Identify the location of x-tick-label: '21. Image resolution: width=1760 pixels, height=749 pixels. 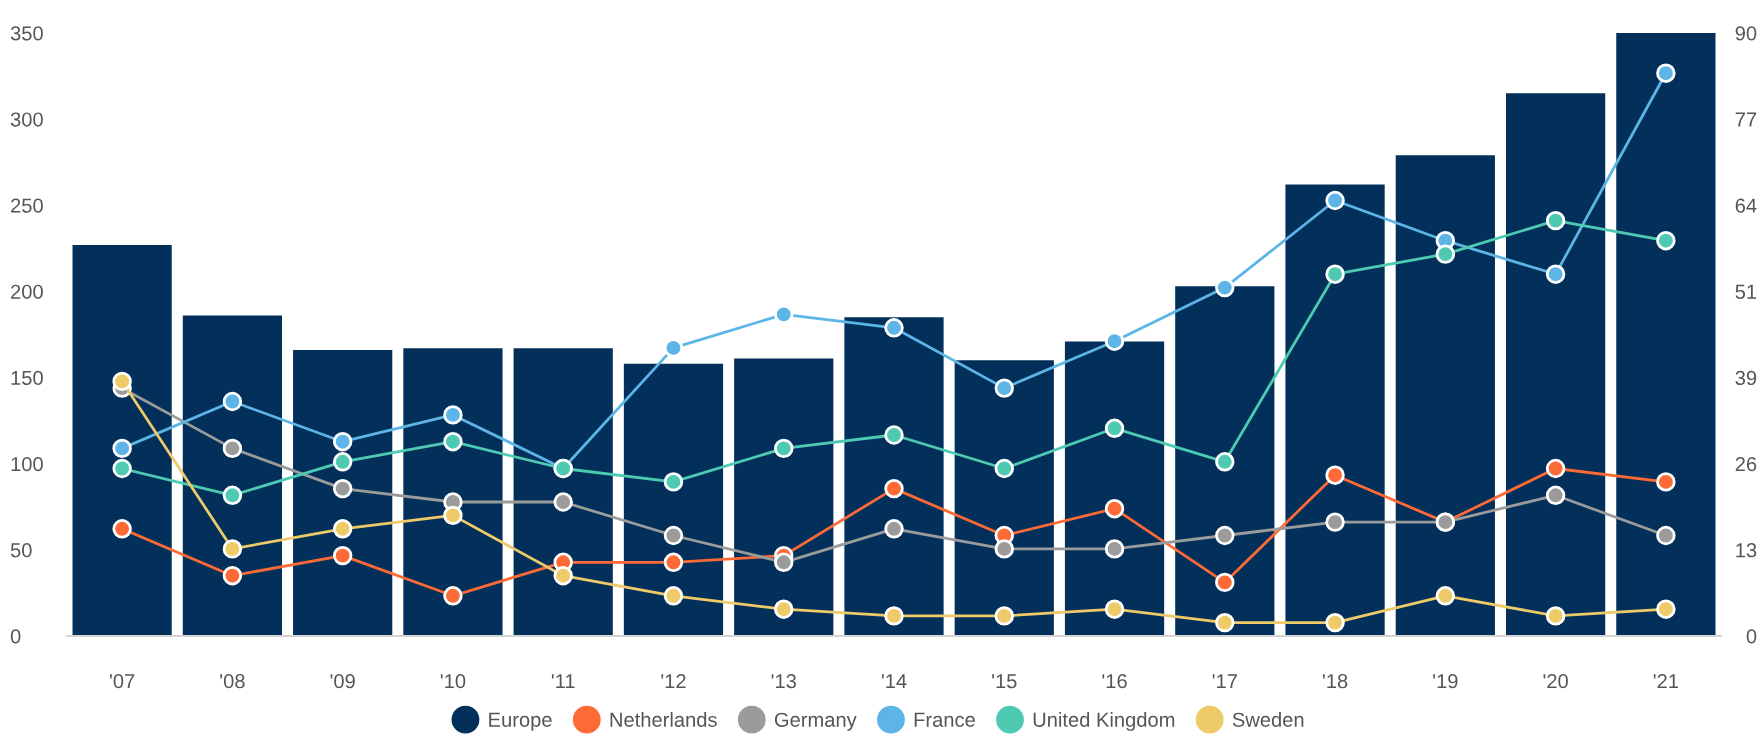
(1666, 681).